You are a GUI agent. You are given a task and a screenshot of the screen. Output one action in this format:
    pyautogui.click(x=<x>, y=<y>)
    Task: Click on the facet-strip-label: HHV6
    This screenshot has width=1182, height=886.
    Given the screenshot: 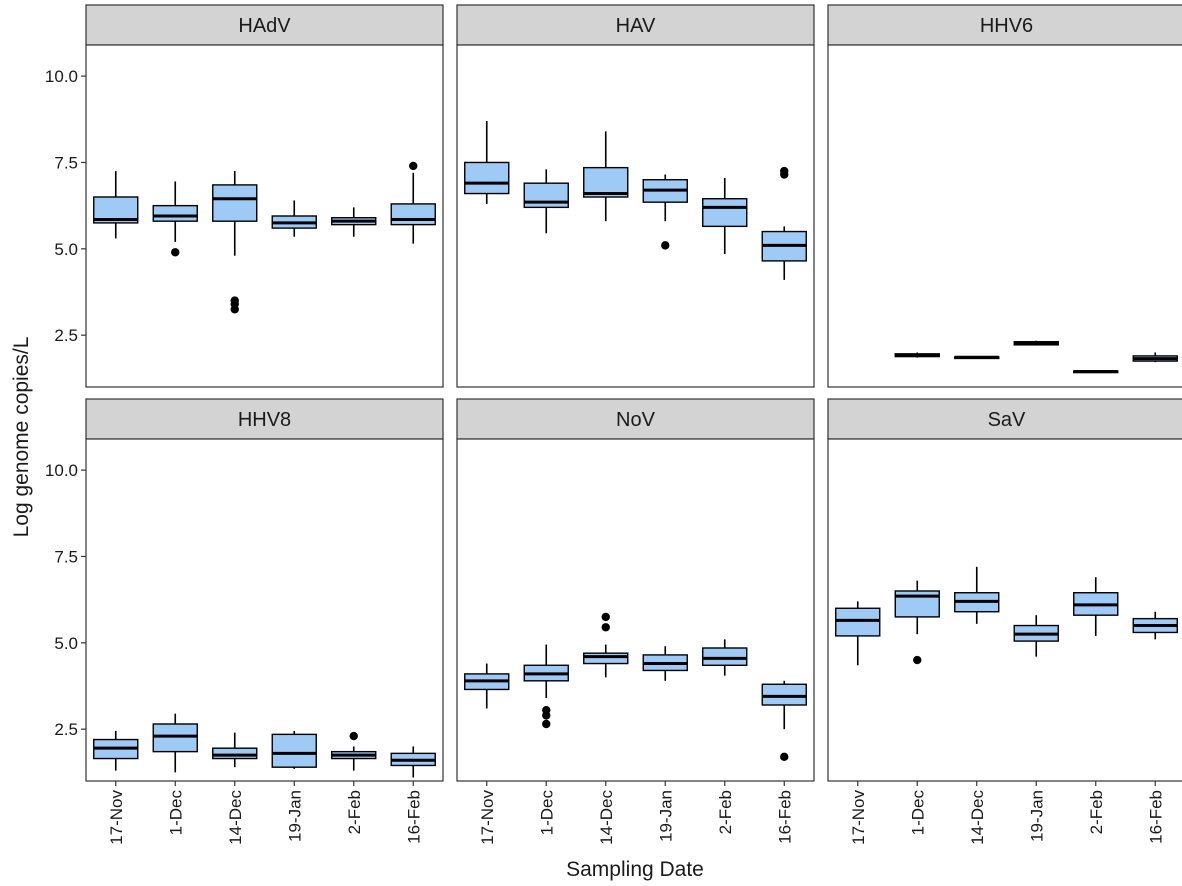 What is the action you would take?
    pyautogui.click(x=1006, y=26)
    